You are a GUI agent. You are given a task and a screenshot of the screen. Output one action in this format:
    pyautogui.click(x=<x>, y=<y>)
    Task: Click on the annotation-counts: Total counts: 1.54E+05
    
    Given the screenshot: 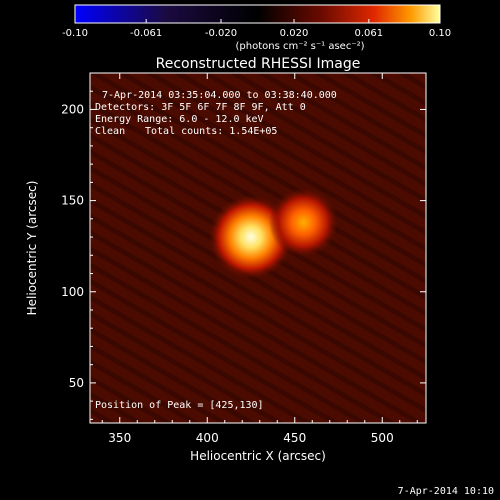 What is the action you would take?
    pyautogui.click(x=211, y=131)
    